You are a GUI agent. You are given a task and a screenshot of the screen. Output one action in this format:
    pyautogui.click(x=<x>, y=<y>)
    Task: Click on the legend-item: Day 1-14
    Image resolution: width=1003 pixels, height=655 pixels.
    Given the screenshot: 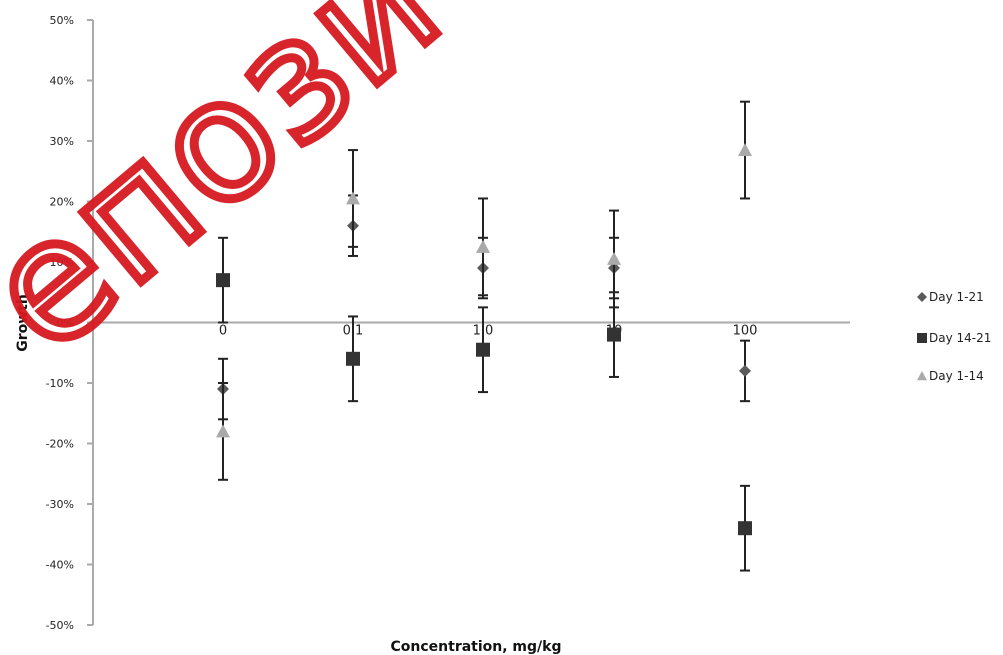 What is the action you would take?
    pyautogui.click(x=950, y=376)
    